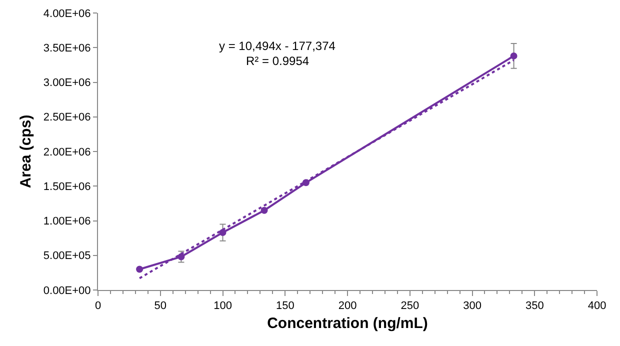  I want to click on x-tick-label: 50, so click(160, 306).